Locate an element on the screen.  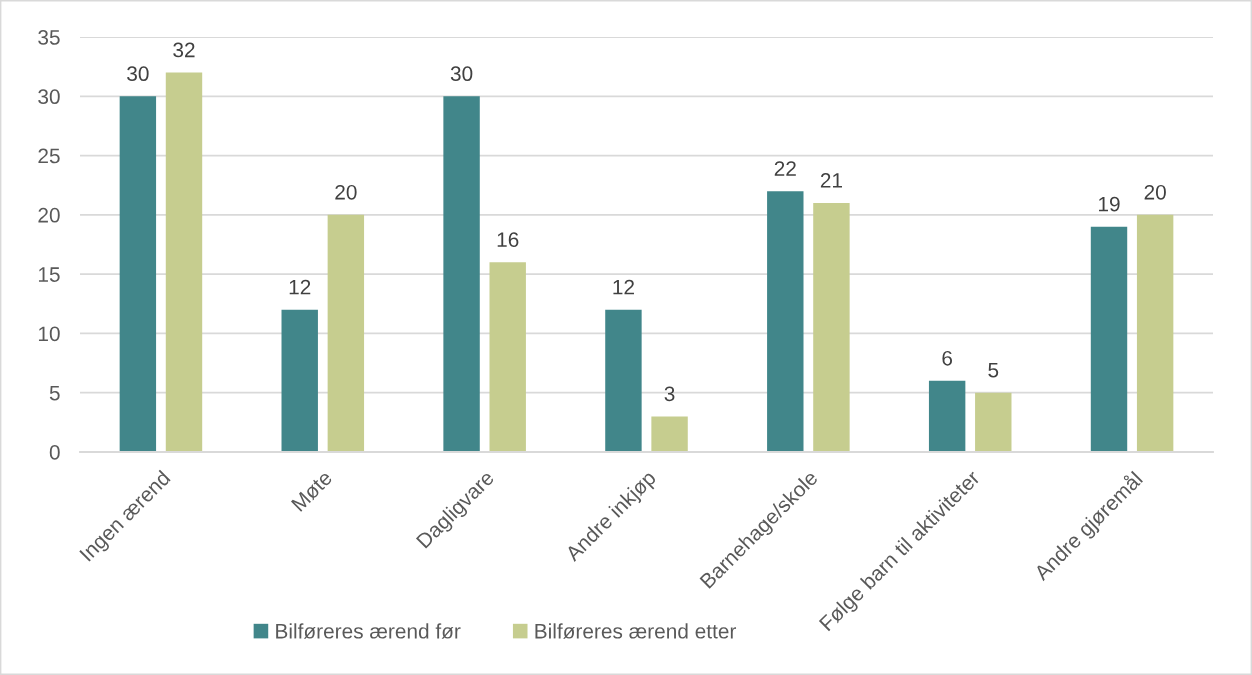
data-label: 16 is located at coordinates (508, 240).